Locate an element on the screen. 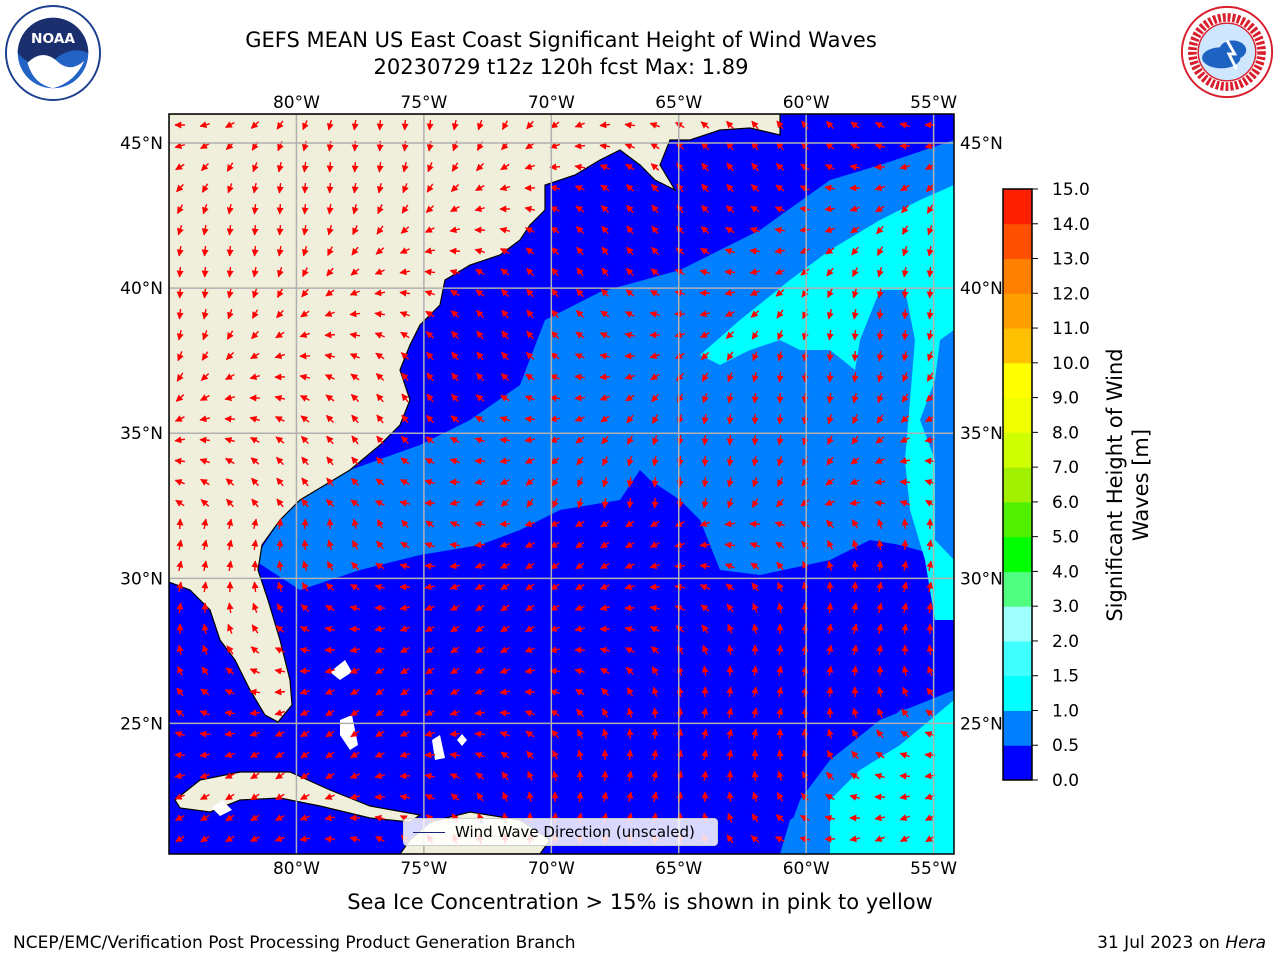 This screenshot has height=960, width=1280. latitude-tick-label: 30°N is located at coordinates (981, 579).